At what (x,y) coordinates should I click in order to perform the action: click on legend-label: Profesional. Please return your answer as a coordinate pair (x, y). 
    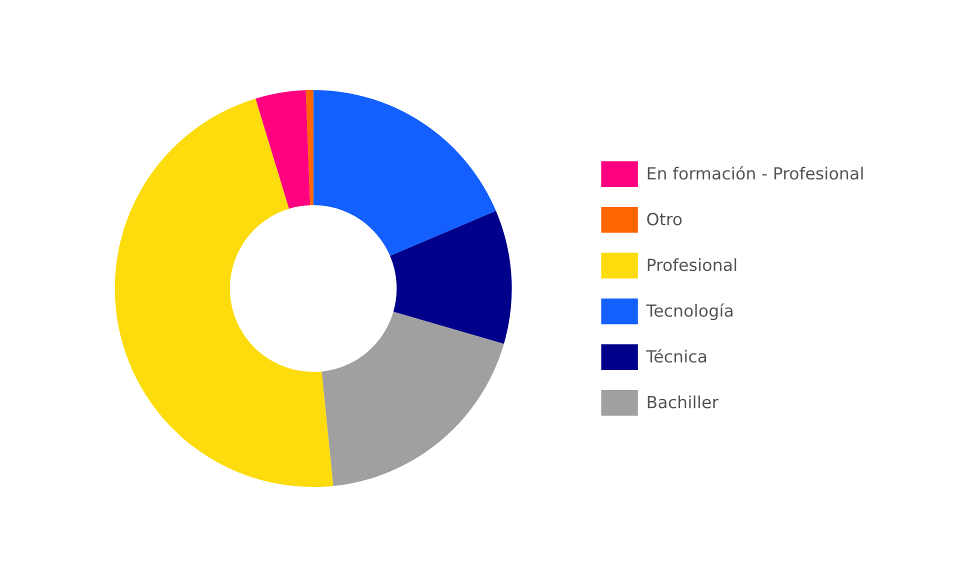
    Looking at the image, I should click on (692, 265).